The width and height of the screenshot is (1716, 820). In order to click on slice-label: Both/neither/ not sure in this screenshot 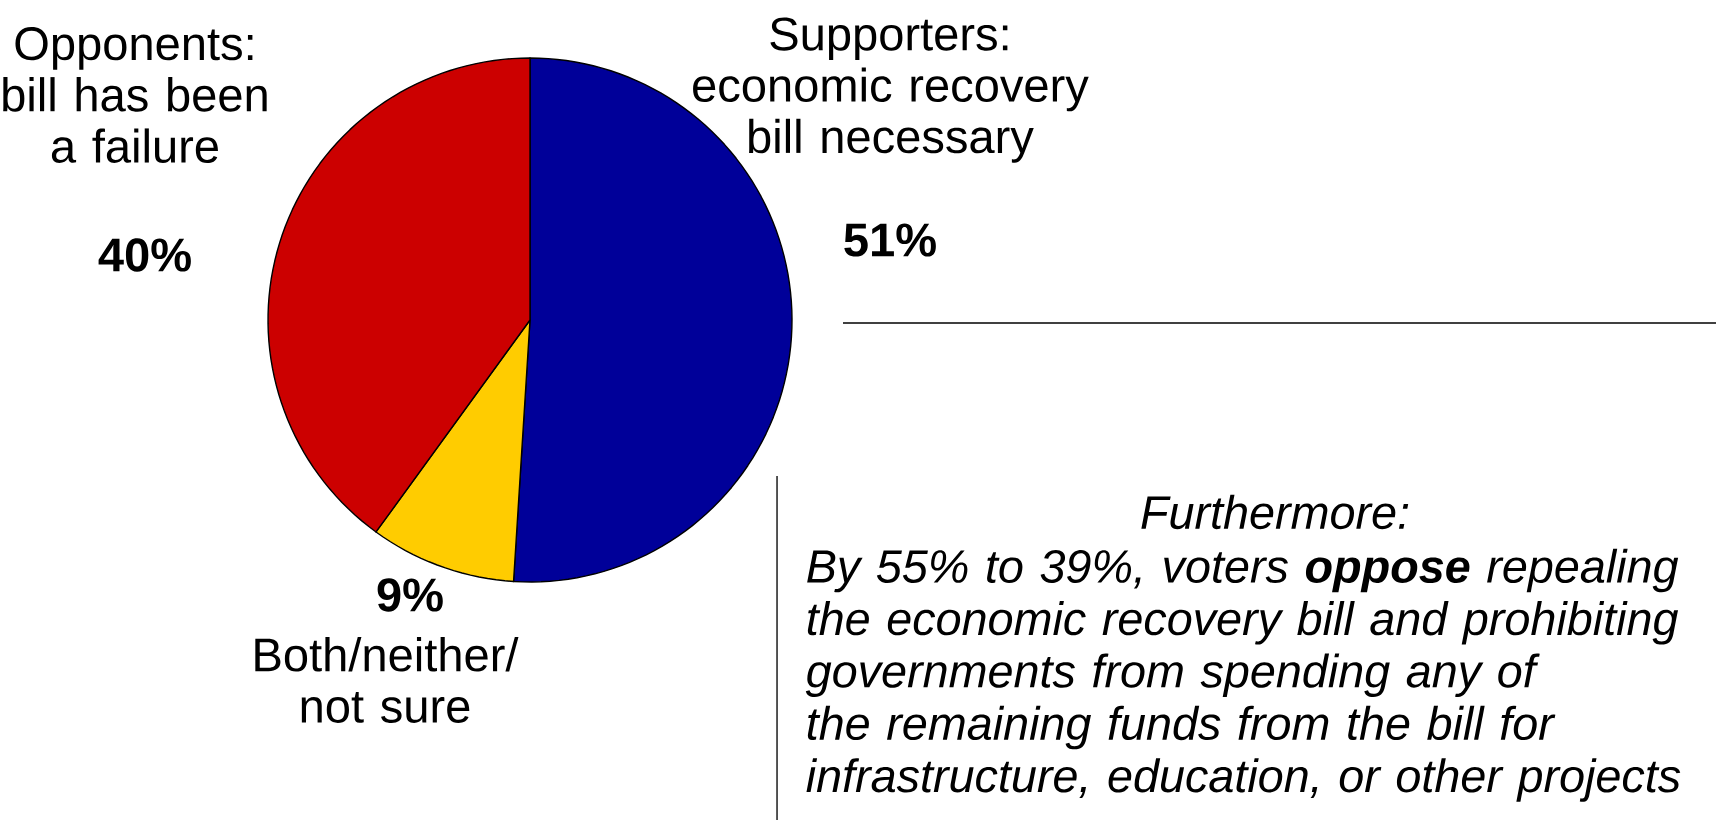, I will do `click(387, 680)`.